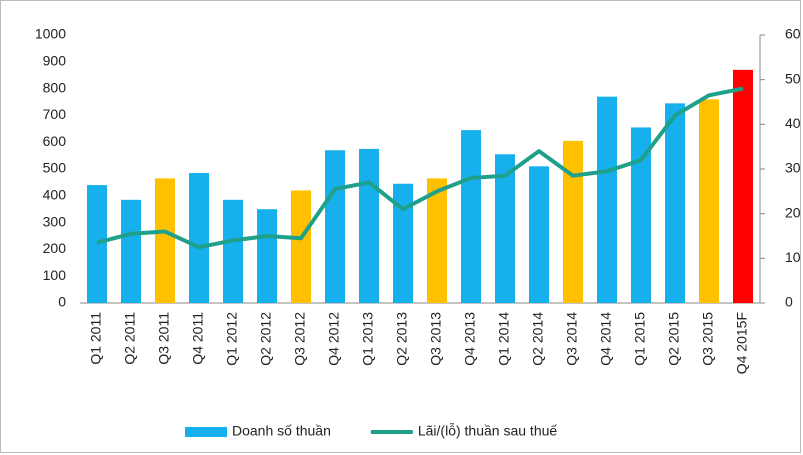  Describe the element at coordinates (793, 168) in the screenshot. I see `y2-tick-label: 30` at that location.